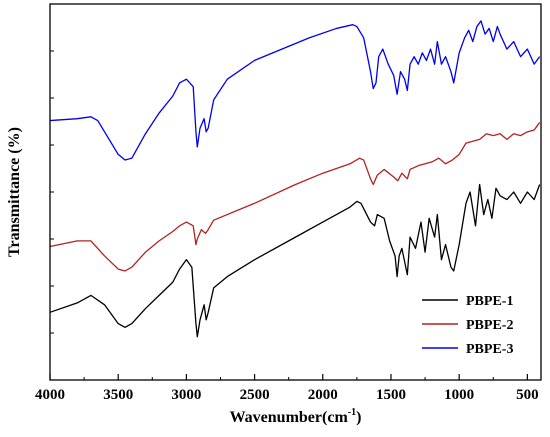 This screenshot has width=550, height=437. I want to click on x-tick-label: 3500, so click(118, 395).